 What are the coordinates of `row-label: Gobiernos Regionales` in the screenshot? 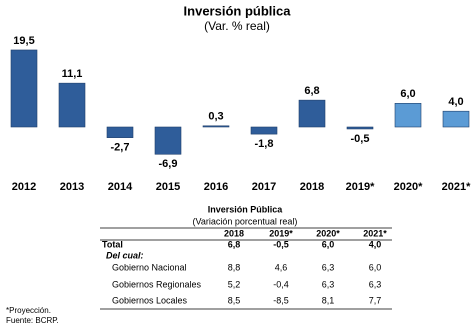 It's located at (157, 284).